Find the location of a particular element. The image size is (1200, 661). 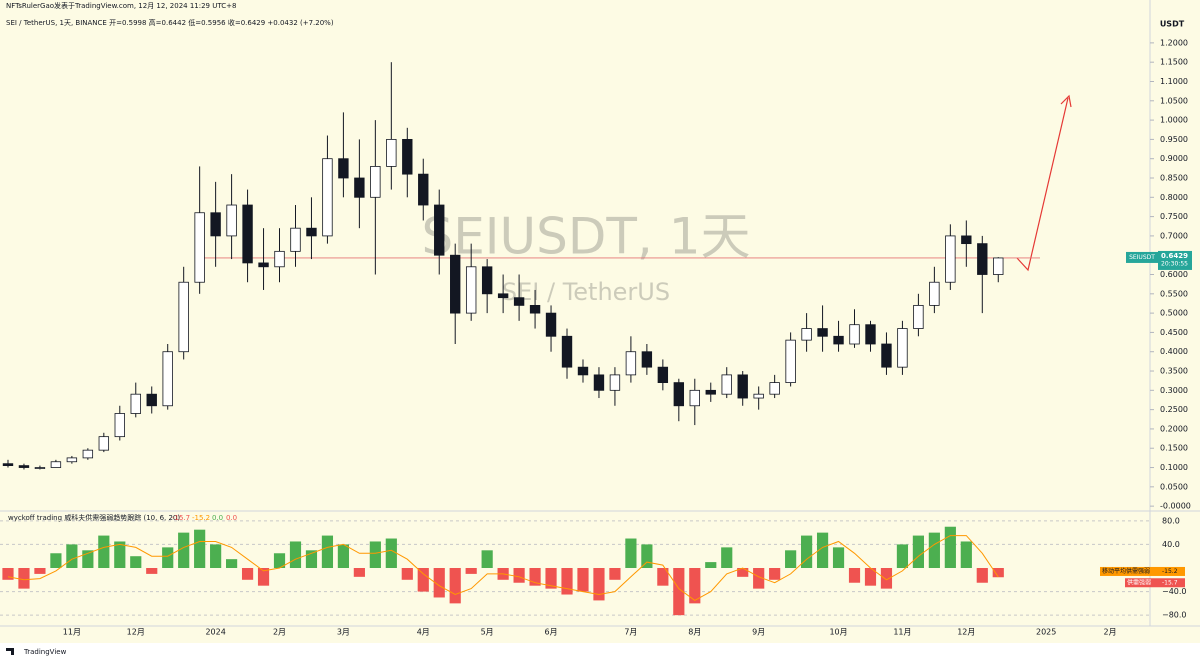

y-tick-label: 0.5000 is located at coordinates (1174, 313).